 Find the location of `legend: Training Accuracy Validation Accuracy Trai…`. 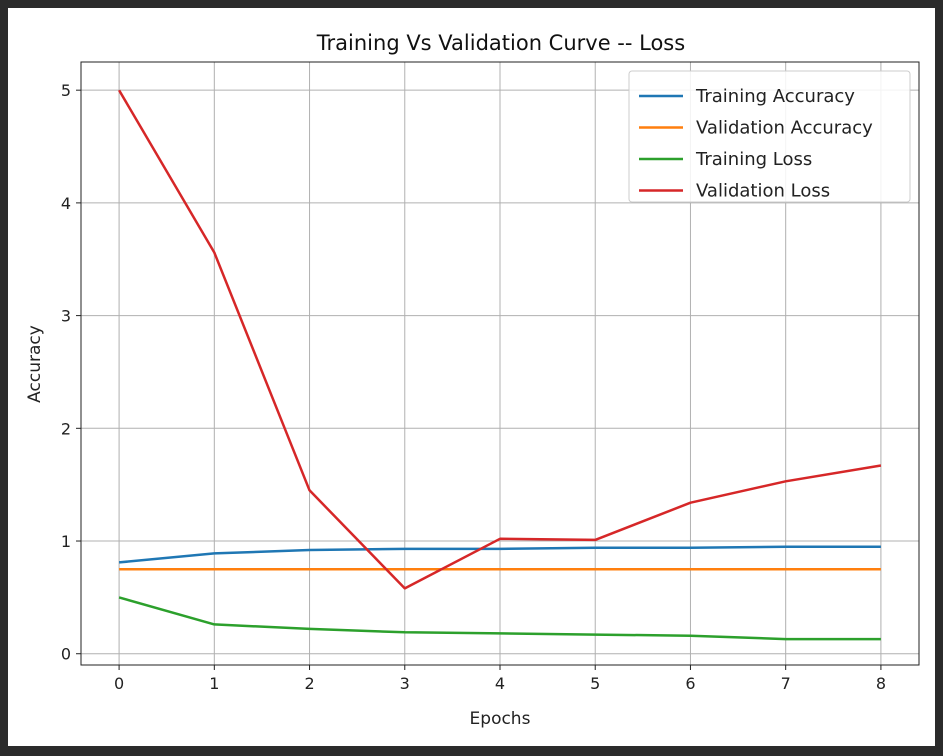

legend: Training Accuracy Validation Accuracy Trai… is located at coordinates (769, 136).